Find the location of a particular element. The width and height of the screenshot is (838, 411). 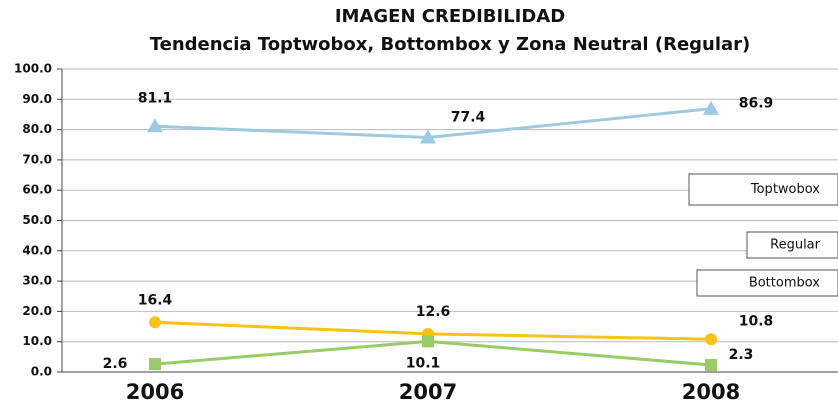

y-tick-label: 80.0 is located at coordinates (37, 129).